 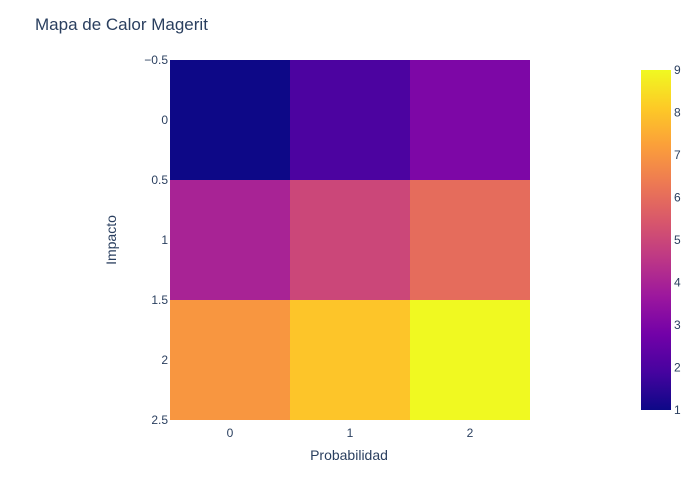 What do you see at coordinates (470, 433) in the screenshot?
I see `x-tick-label: 2` at bounding box center [470, 433].